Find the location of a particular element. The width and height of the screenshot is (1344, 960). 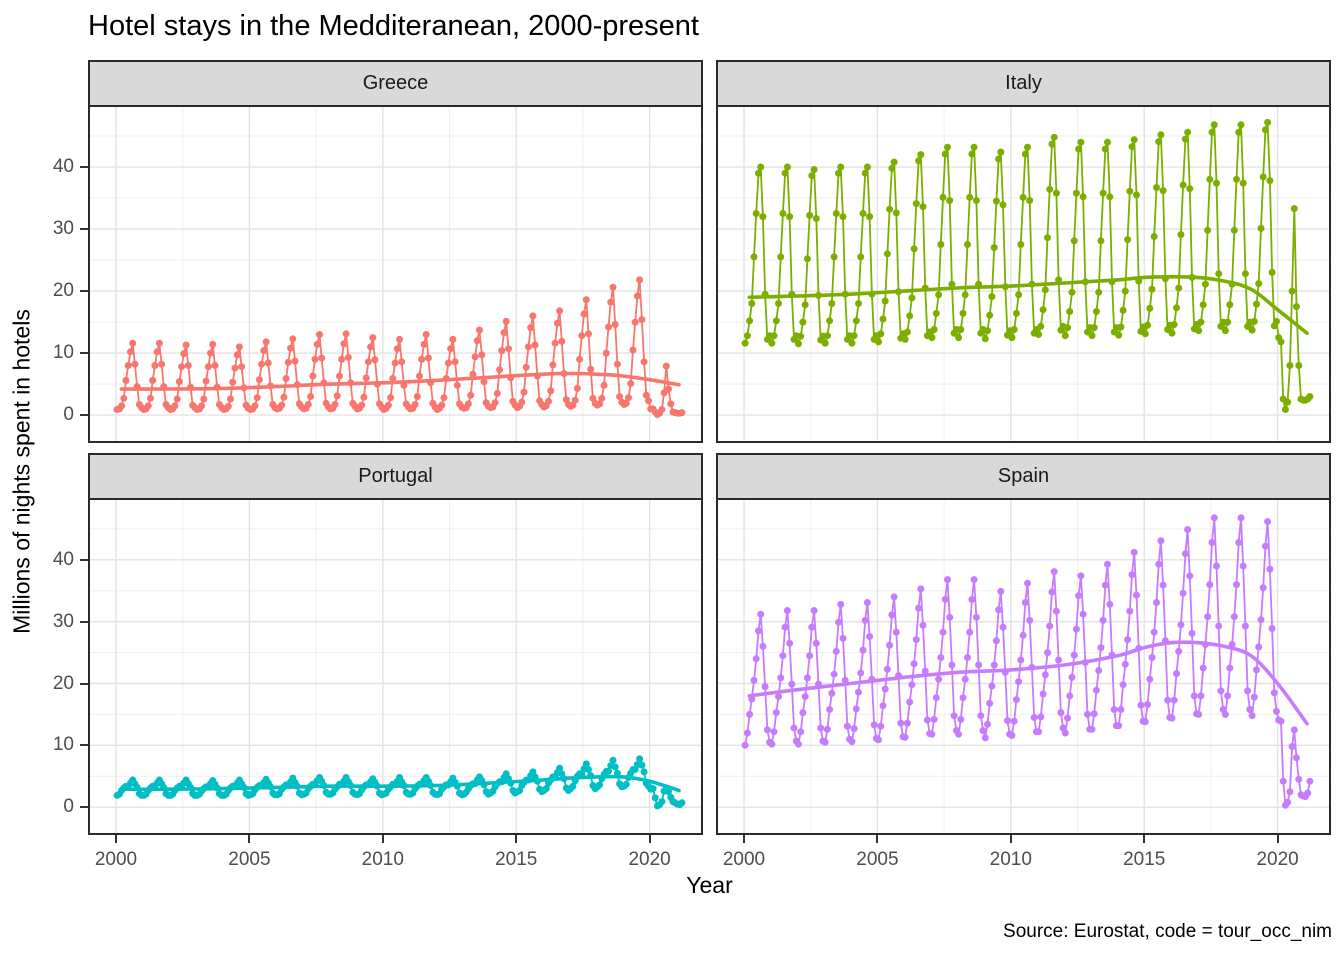

series-line-spain is located at coordinates (1027, 661).